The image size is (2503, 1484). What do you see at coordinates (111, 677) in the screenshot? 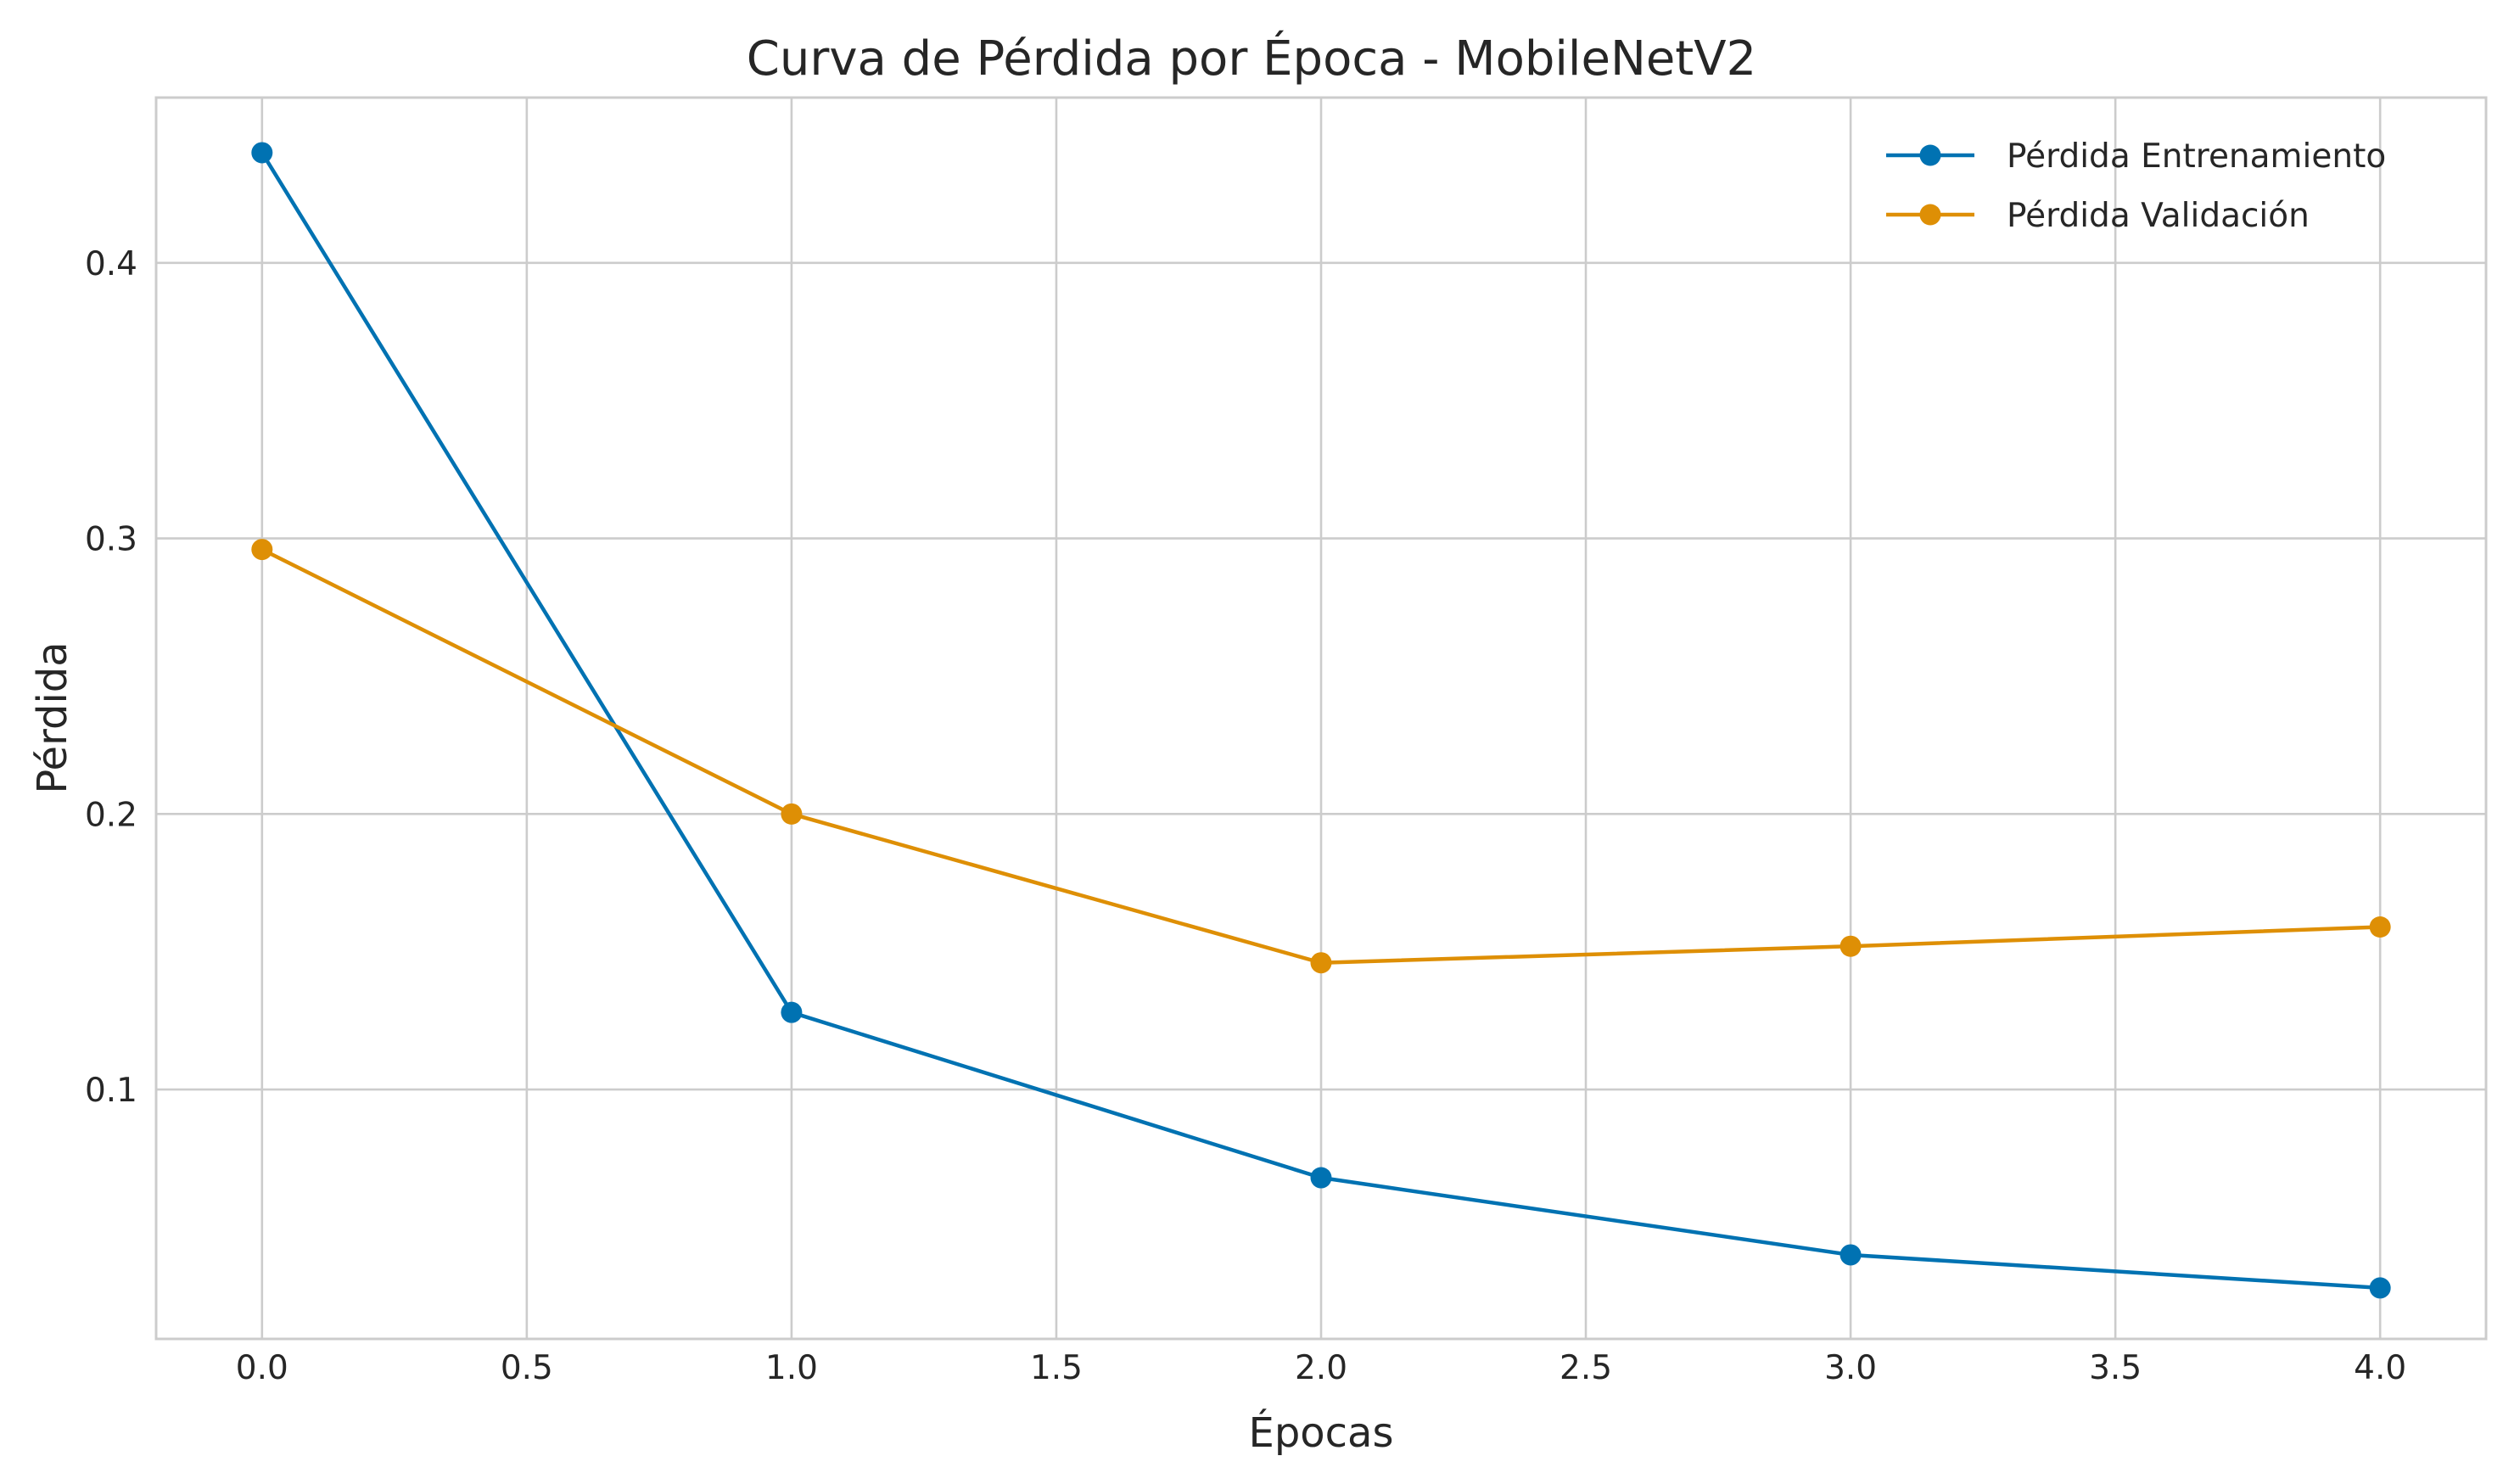
I see `y-tick-labels: 0.1 0.2 0.3 0.4` at bounding box center [111, 677].